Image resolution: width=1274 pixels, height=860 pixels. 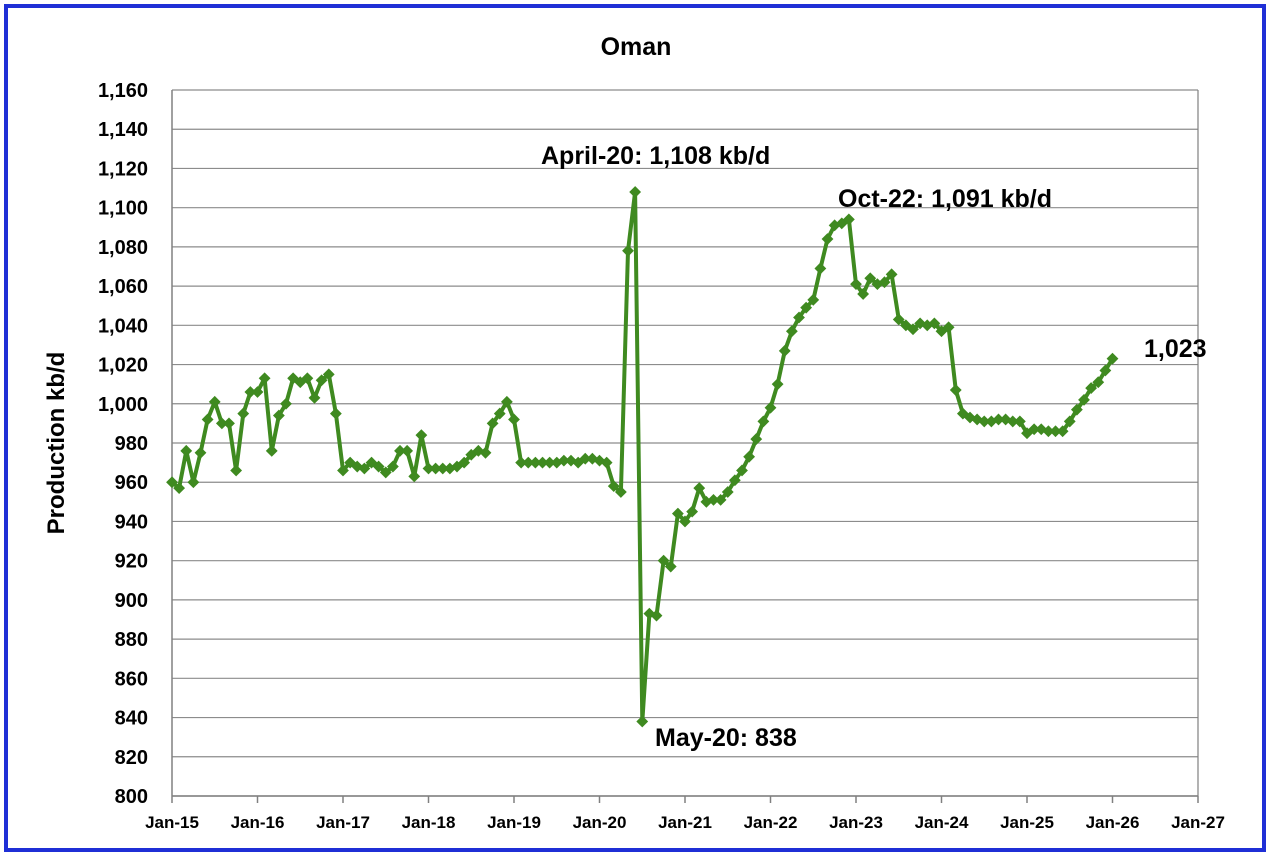 What do you see at coordinates (514, 822) in the screenshot?
I see `x-tick-label: Jan-19` at bounding box center [514, 822].